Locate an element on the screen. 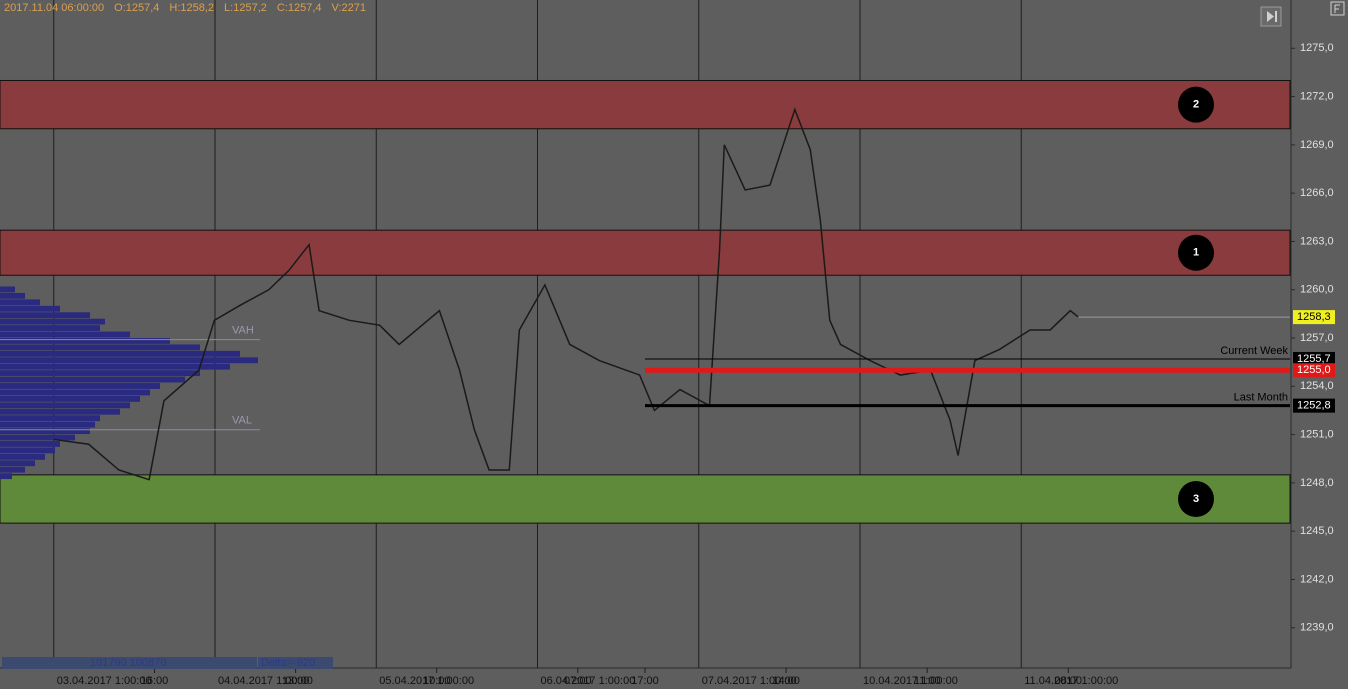  price-tag-label: 1255,0 is located at coordinates (1314, 370).